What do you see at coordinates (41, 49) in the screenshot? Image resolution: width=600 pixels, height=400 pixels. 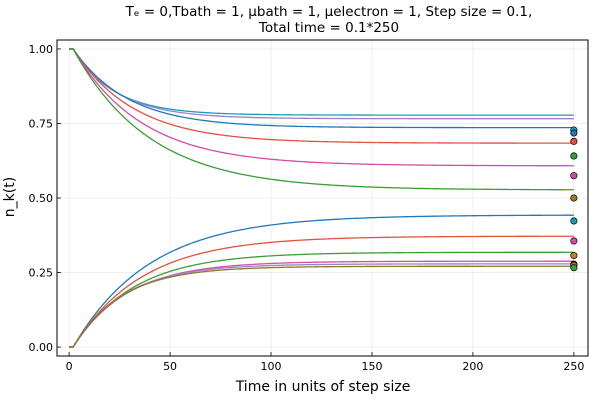 I see `y-tick-label: 1.00` at bounding box center [41, 49].